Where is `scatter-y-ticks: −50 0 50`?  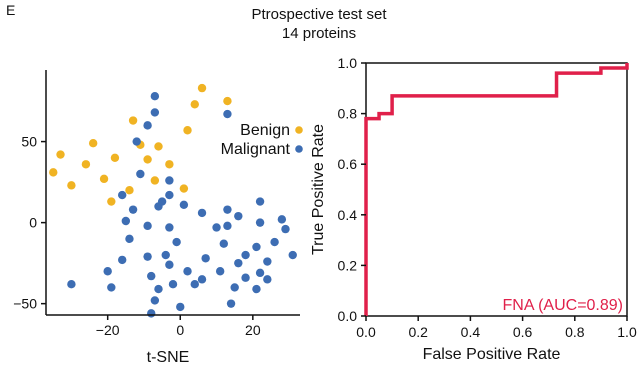 scatter-y-ticks: −50 0 50 is located at coordinates (29, 223).